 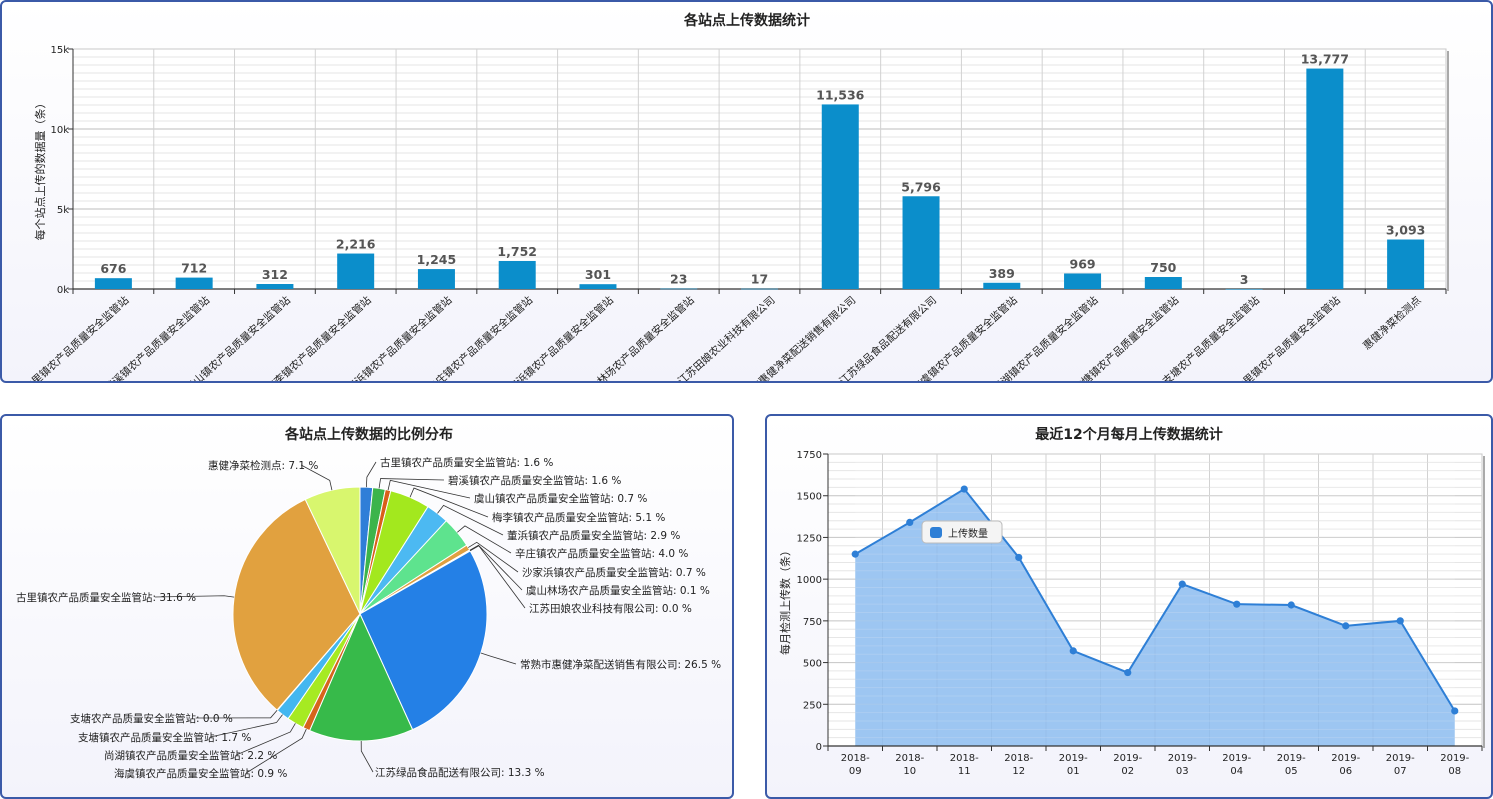 I want to click on area-x-tick-label-month: 07, so click(x=1400, y=771).